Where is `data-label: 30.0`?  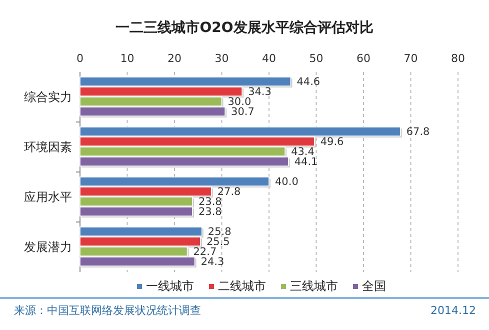
data-label: 30.0 is located at coordinates (240, 102).